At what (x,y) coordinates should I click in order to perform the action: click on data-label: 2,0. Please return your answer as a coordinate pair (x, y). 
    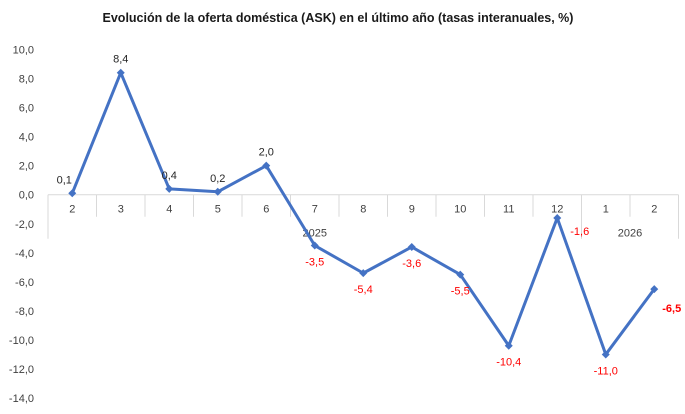
    Looking at the image, I should click on (266, 153).